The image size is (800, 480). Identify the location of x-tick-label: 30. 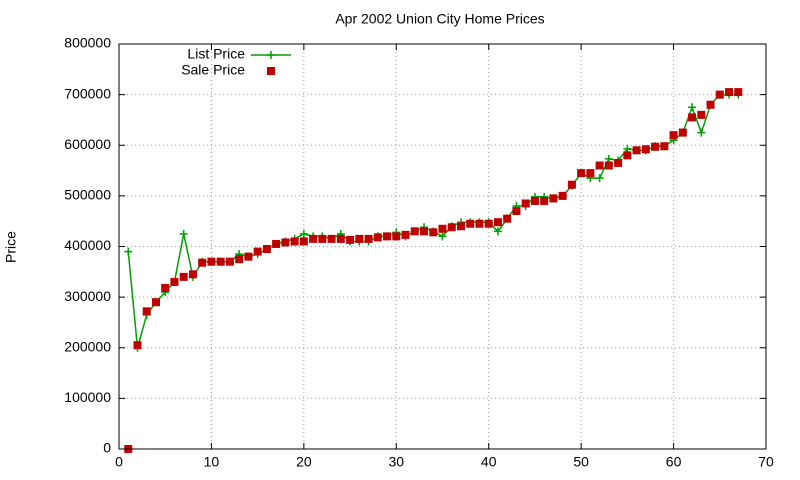
(396, 462).